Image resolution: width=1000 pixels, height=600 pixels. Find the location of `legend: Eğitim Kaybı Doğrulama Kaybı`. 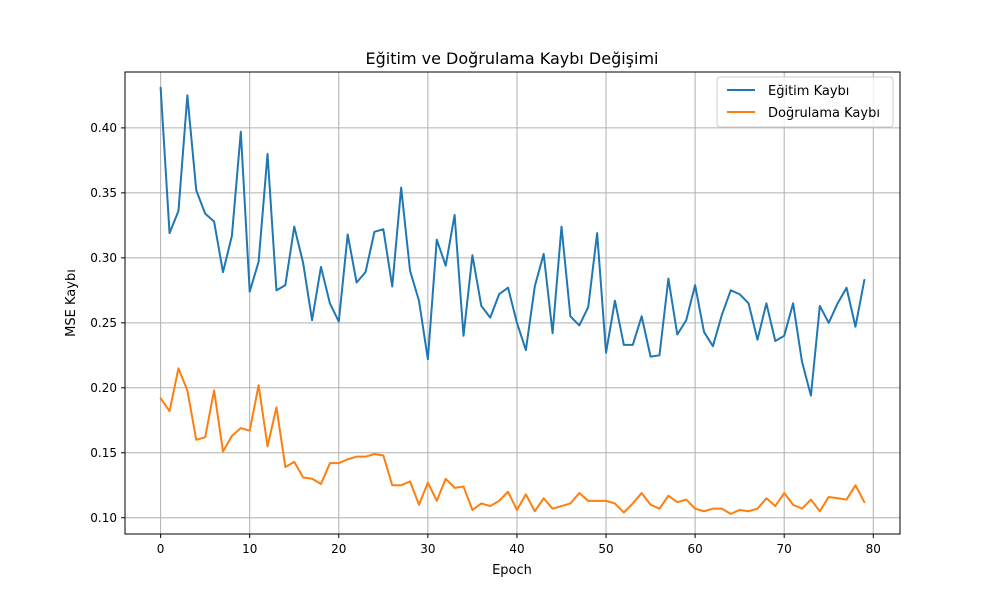

legend: Eğitim Kaybı Doğrulama Kaybı is located at coordinates (805, 102).